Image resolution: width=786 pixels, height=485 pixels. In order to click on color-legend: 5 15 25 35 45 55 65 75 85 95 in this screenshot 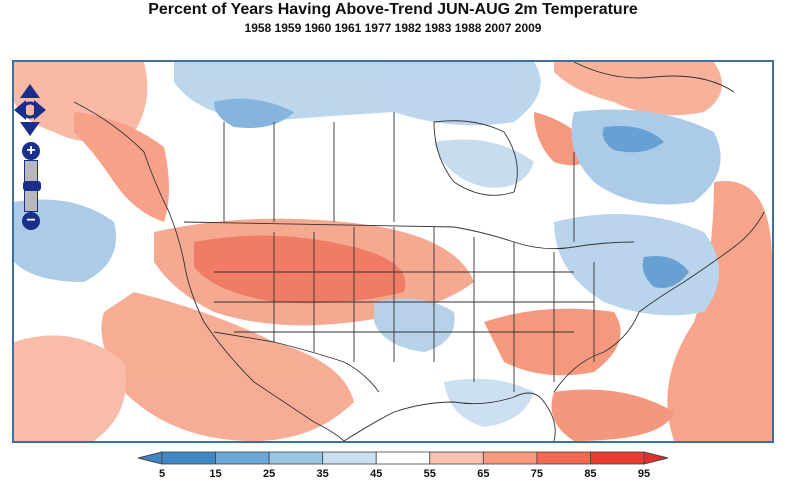, I will do `click(403, 468)`.